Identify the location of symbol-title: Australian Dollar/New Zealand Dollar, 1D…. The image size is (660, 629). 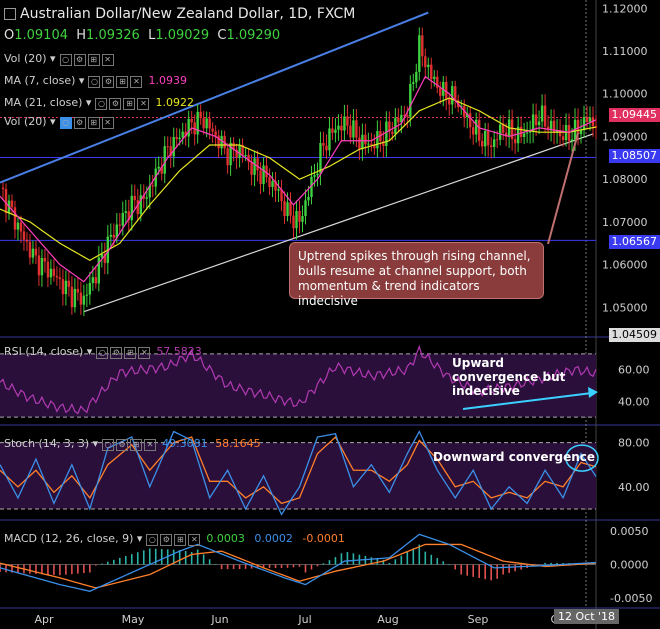
(188, 14).